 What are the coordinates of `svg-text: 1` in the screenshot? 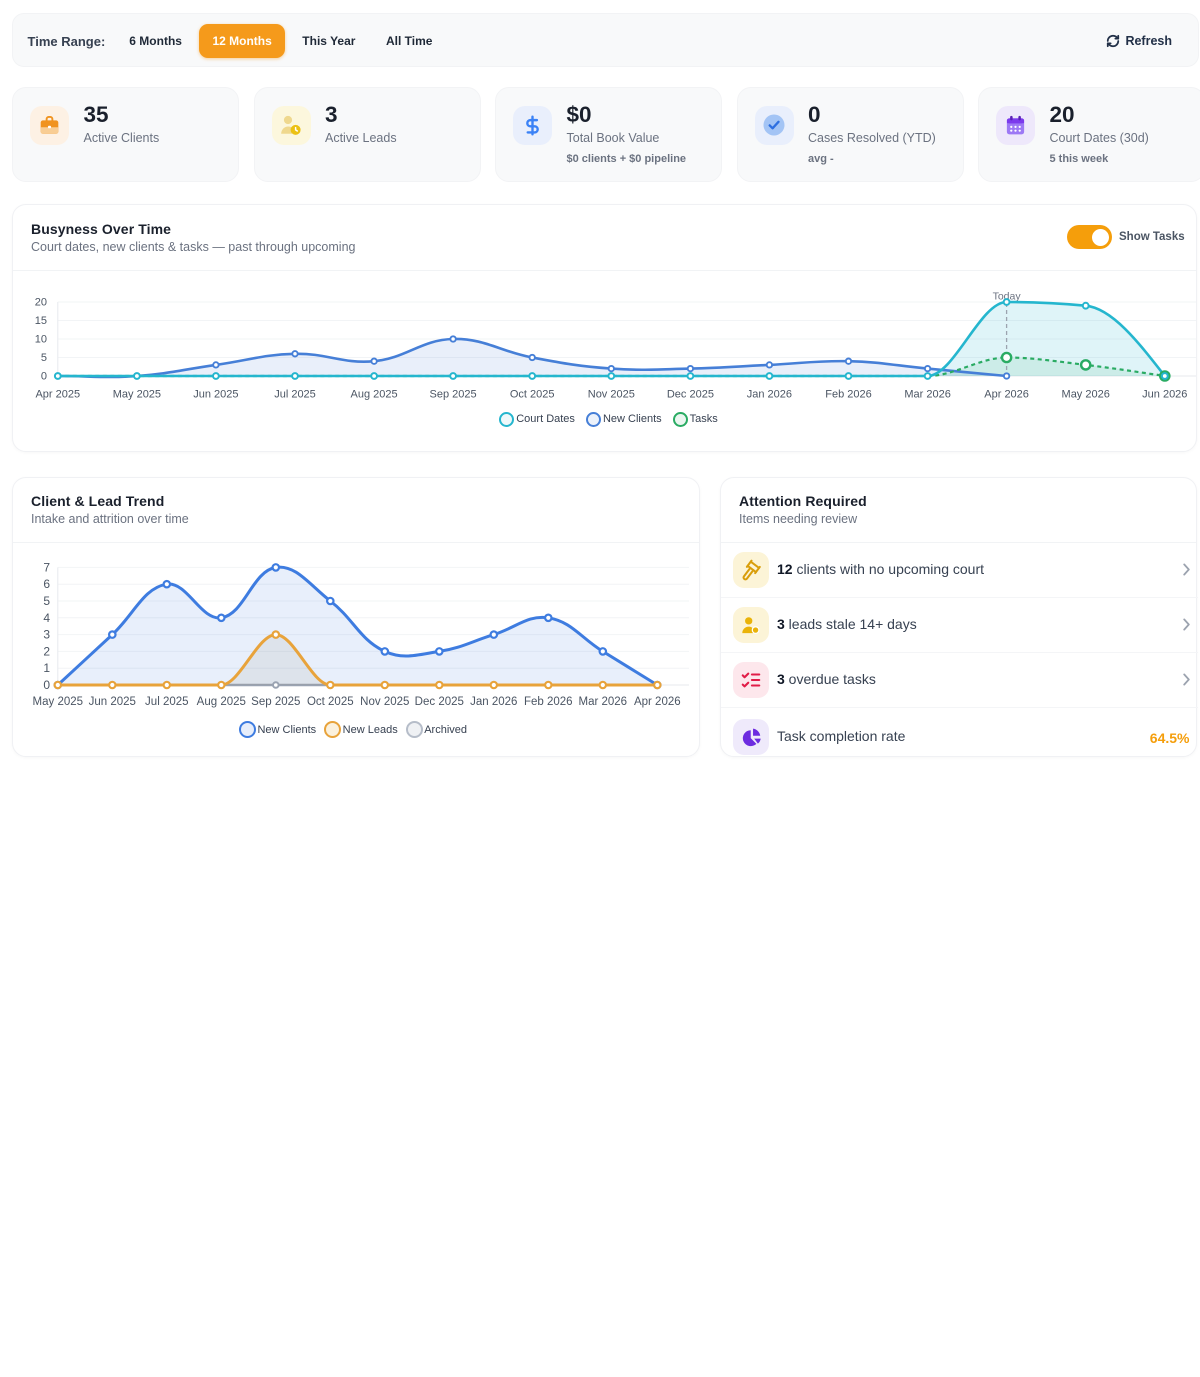 It's located at (46, 668).